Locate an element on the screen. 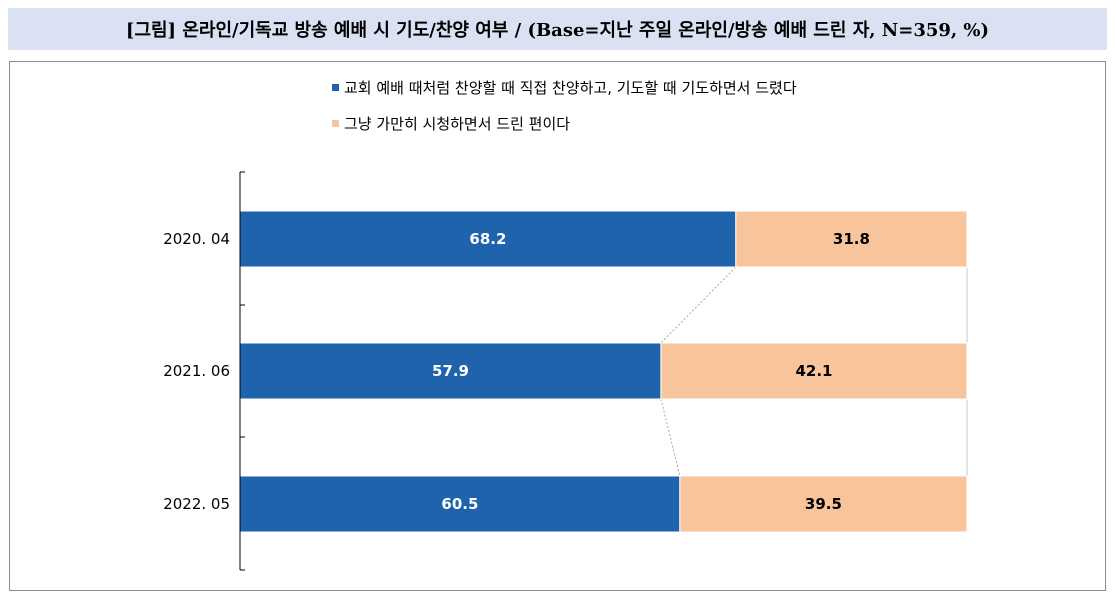 The image size is (1115, 600). legend-label-2: 그냥 가만히 시청하면서 드린 편이다 is located at coordinates (457, 124).